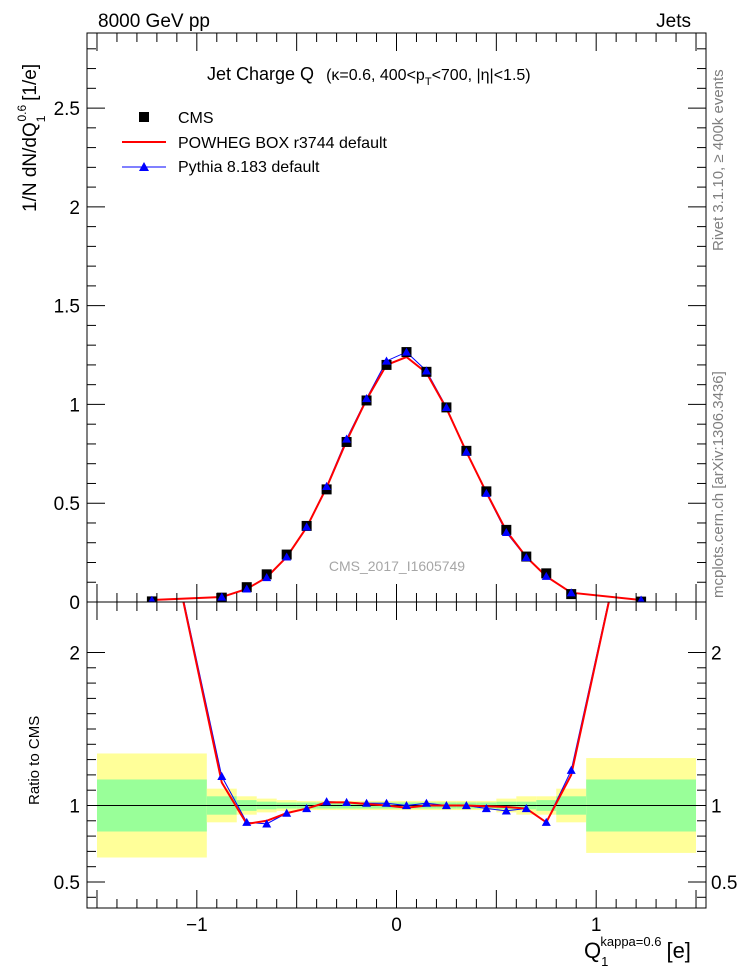 This screenshot has width=746, height=972. I want to click on ratio-y-tick-label-right: 2, so click(716, 653).